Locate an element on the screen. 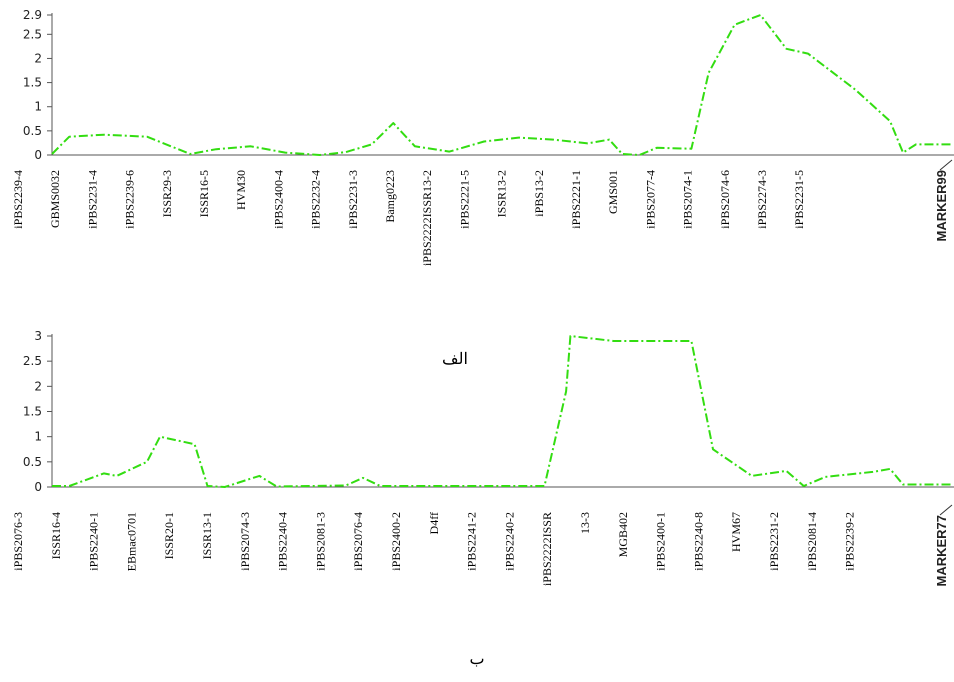  x-tick-label: HVM30 is located at coordinates (241, 190).